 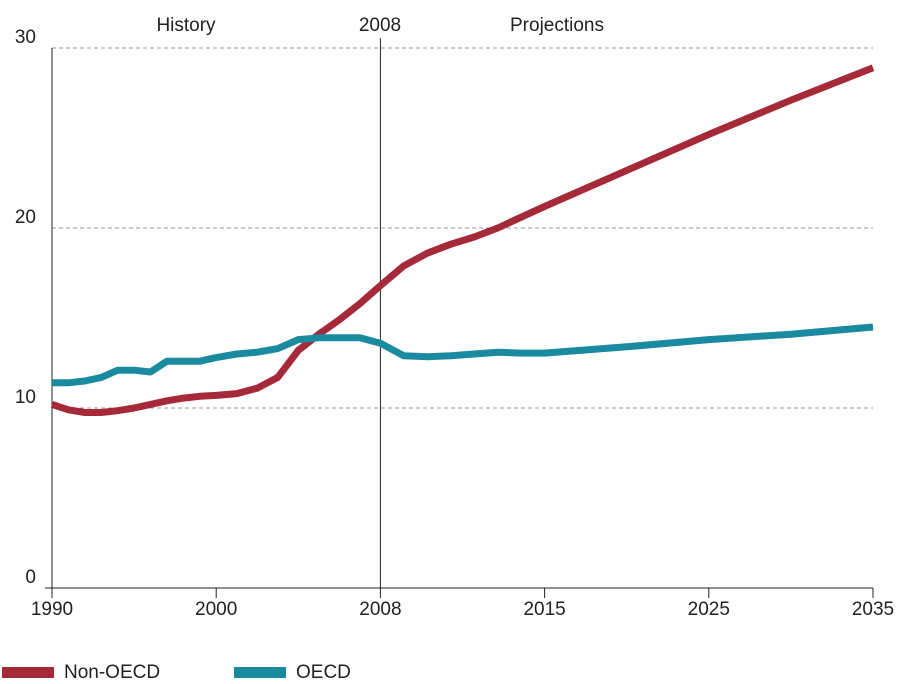 I want to click on legend-label: OECD, so click(x=323, y=672).